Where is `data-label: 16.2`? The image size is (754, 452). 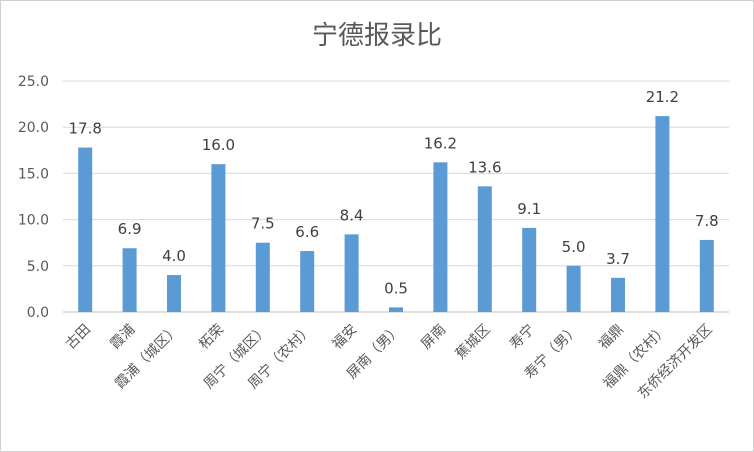 data-label: 16.2 is located at coordinates (440, 143).